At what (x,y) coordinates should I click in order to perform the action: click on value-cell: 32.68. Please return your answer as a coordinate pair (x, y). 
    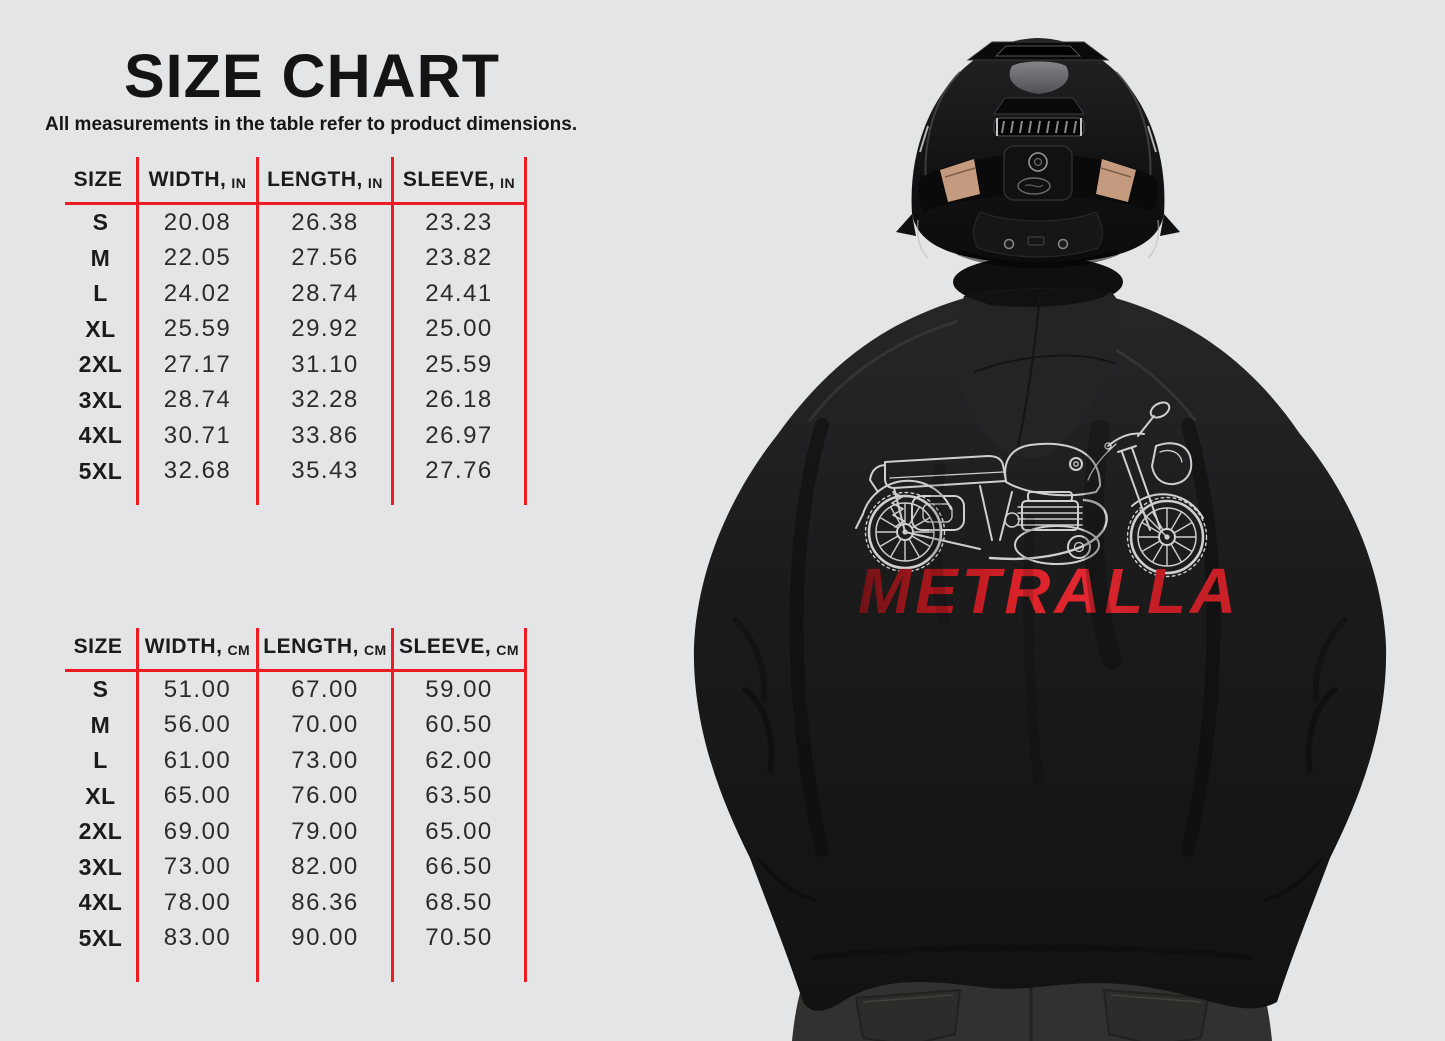
    Looking at the image, I should click on (199, 471).